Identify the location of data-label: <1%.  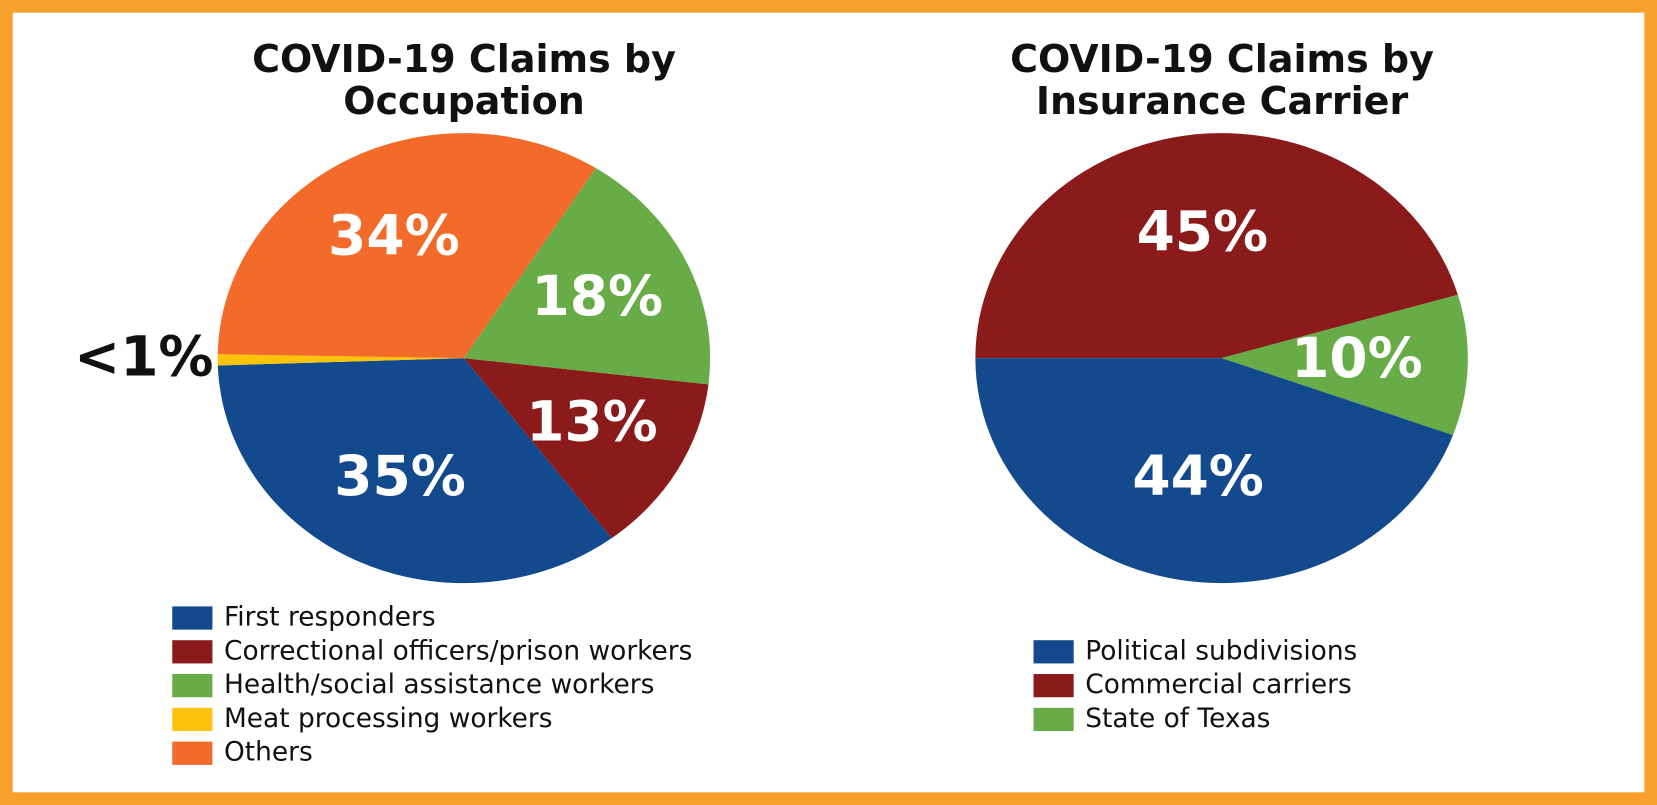
(143, 357).